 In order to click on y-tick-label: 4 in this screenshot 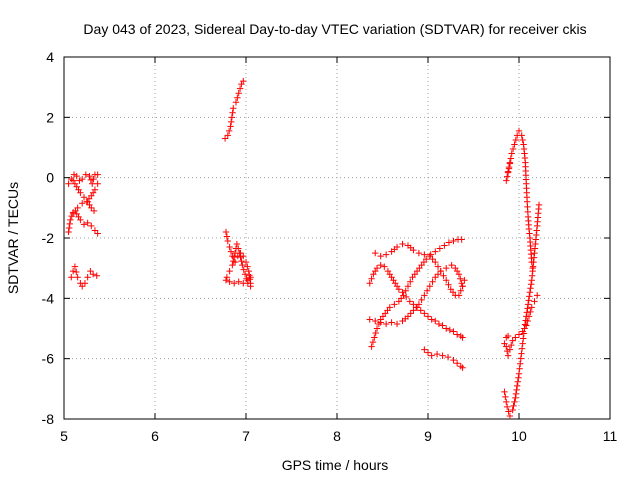, I will do `click(50, 57)`.